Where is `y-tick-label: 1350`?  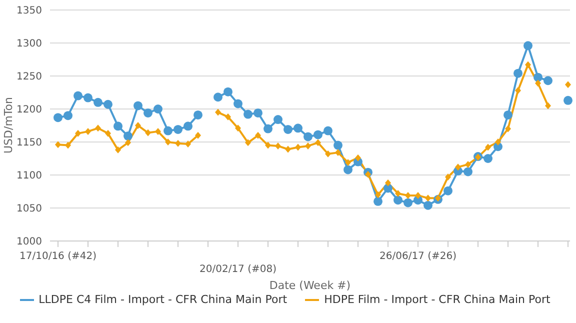
y-tick-label: 1350 is located at coordinates (29, 11).